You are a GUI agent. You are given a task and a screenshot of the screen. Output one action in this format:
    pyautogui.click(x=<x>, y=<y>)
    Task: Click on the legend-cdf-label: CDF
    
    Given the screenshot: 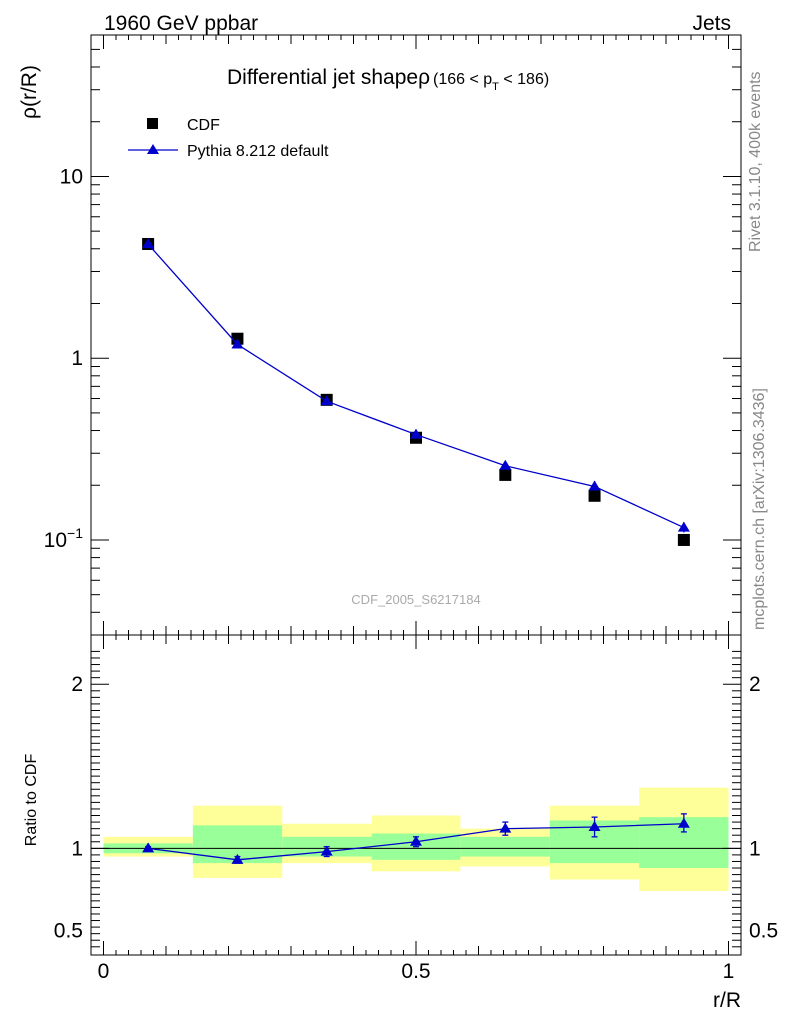 What is the action you would take?
    pyautogui.click(x=203, y=125)
    